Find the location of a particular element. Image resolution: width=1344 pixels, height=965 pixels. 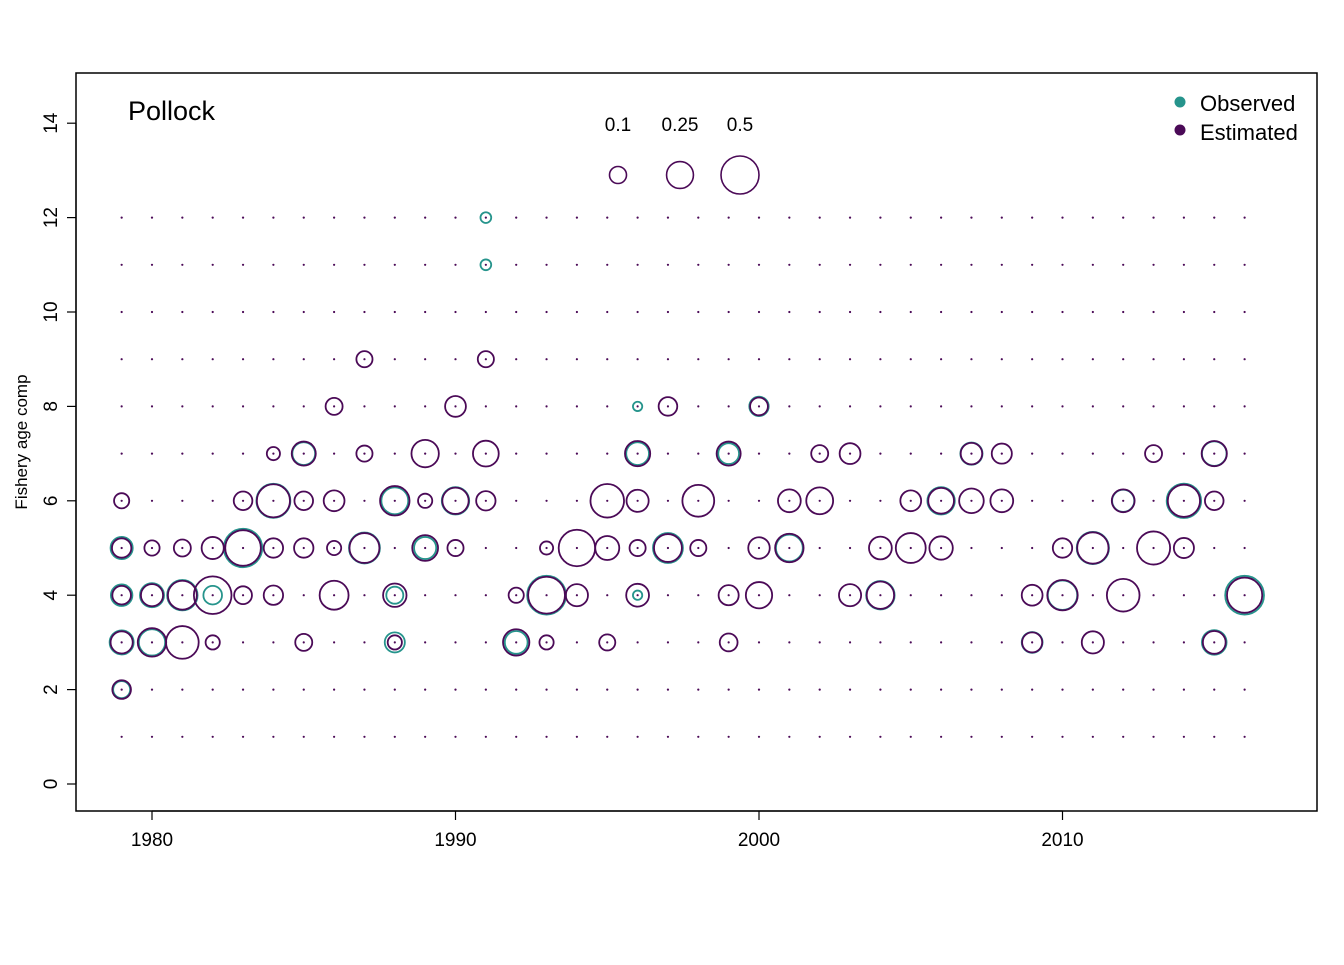

y-tick-label: 12 is located at coordinates (51, 217).